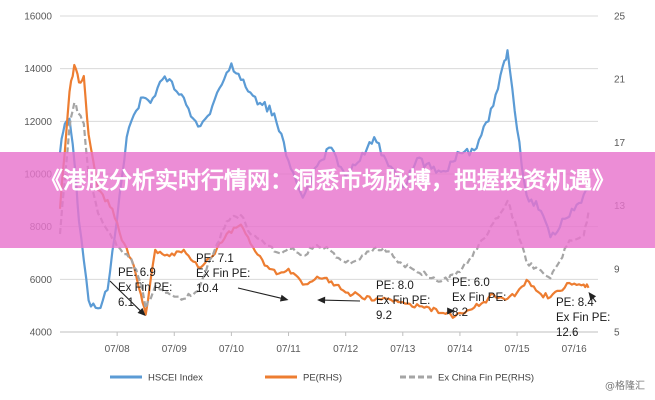 This screenshot has height=400, width=655. I want to click on y-left-tick-label: 4000, so click(41, 333).